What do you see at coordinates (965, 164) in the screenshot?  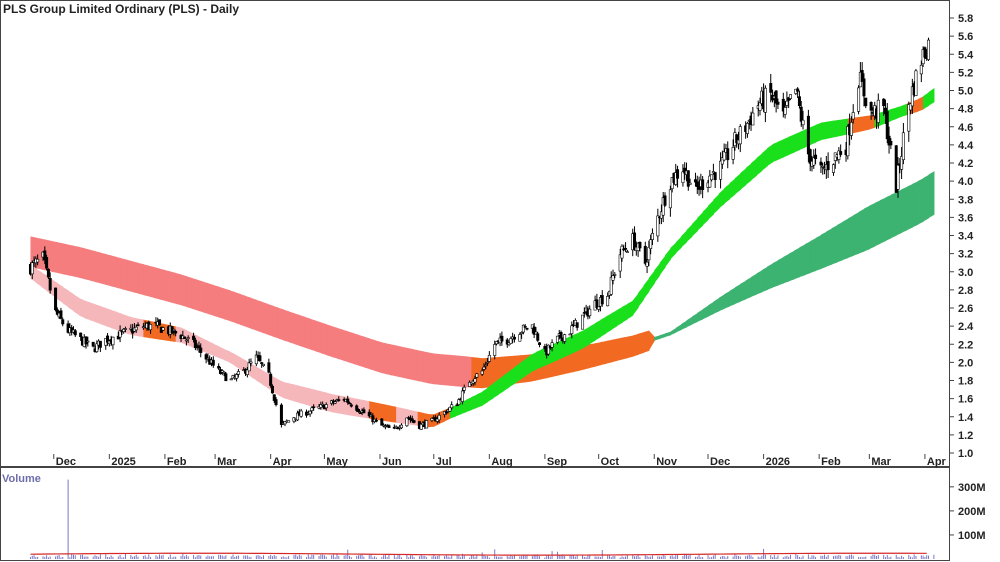 I see `price-tick-label: 4.2` at bounding box center [965, 164].